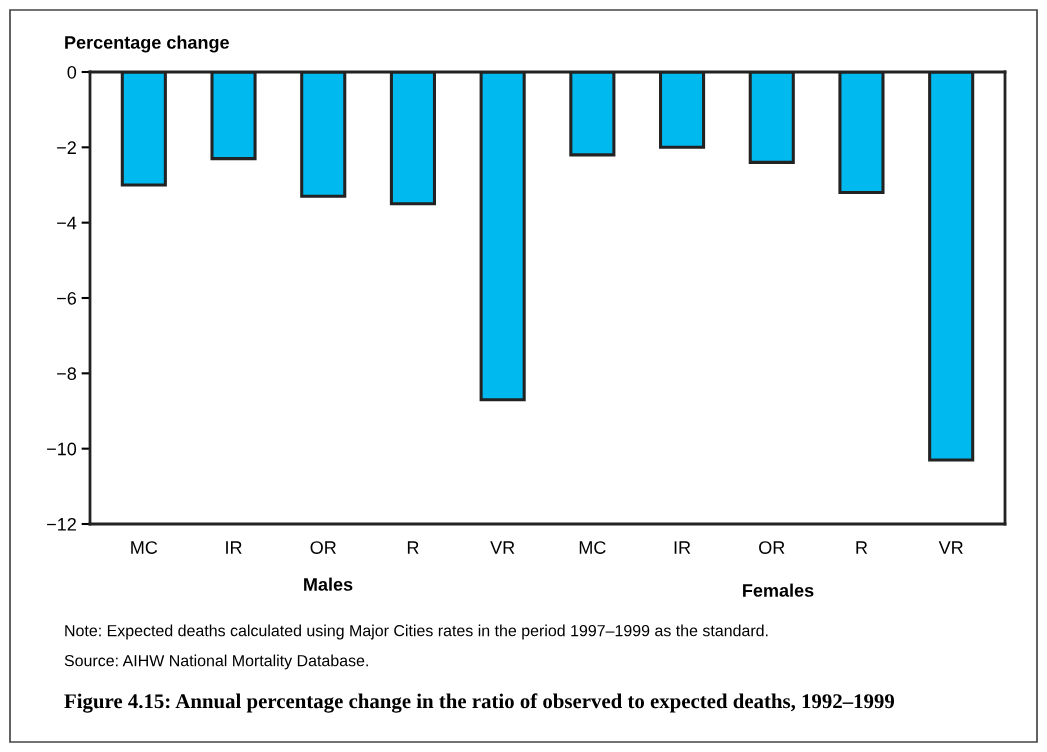 Image resolution: width=1047 pixels, height=752 pixels. What do you see at coordinates (66, 147) in the screenshot?
I see `y-tick-label: −2` at bounding box center [66, 147].